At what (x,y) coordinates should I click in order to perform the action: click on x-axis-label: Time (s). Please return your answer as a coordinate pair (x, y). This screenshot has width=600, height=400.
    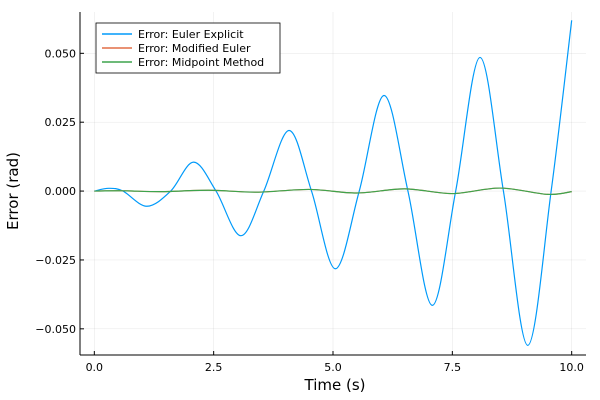
    Looking at the image, I should click on (335, 385).